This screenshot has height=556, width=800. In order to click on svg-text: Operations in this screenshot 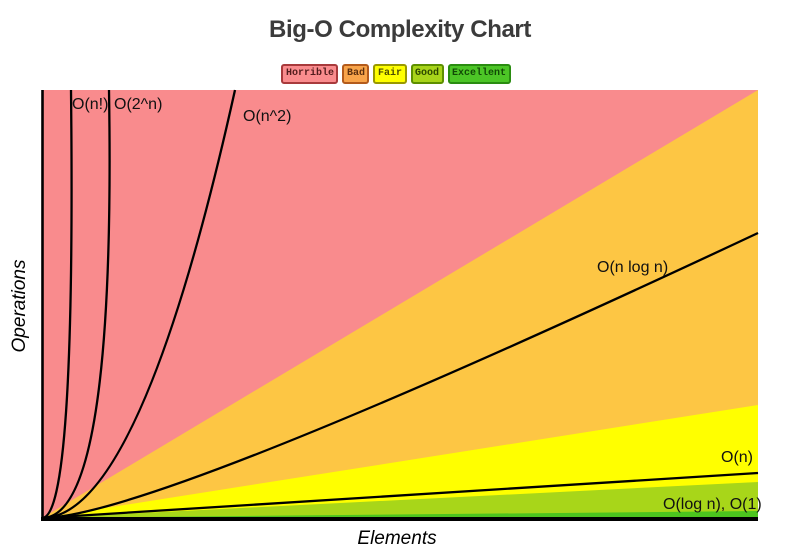, I will do `click(19, 305)`.